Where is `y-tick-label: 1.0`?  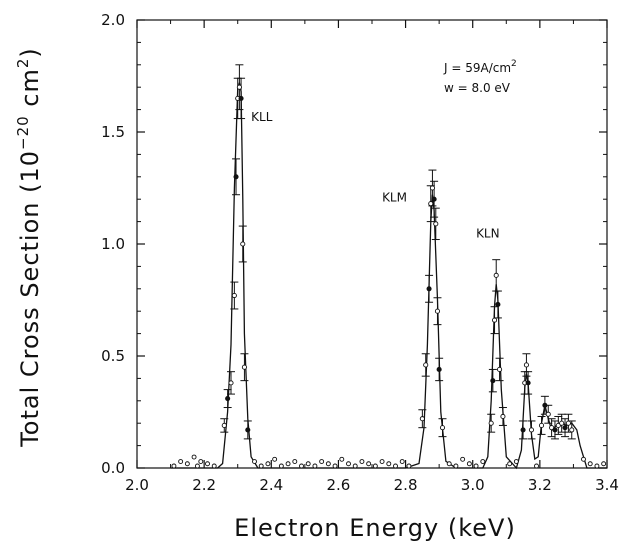
y-tick-label: 1.0 is located at coordinates (113, 244).